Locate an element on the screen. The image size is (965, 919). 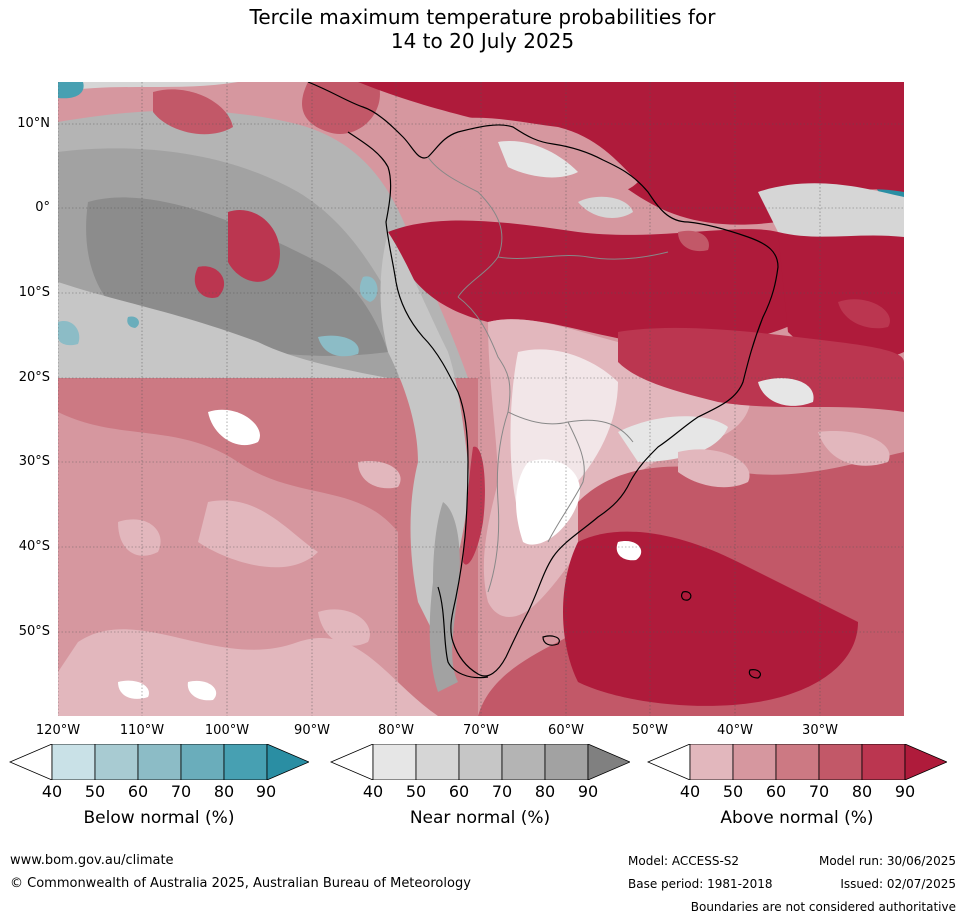
below-color-upper-extend is located at coordinates (287, 762).